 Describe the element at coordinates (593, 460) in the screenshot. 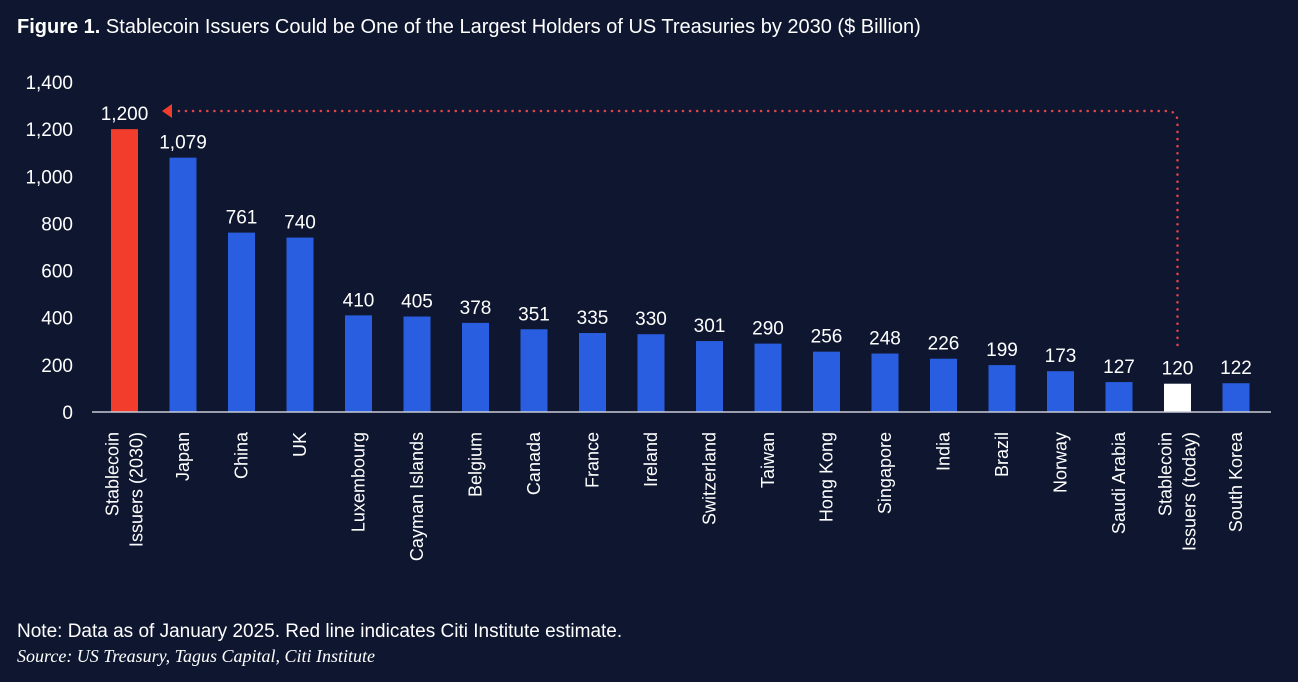

I see `x-tick-label: France` at that location.